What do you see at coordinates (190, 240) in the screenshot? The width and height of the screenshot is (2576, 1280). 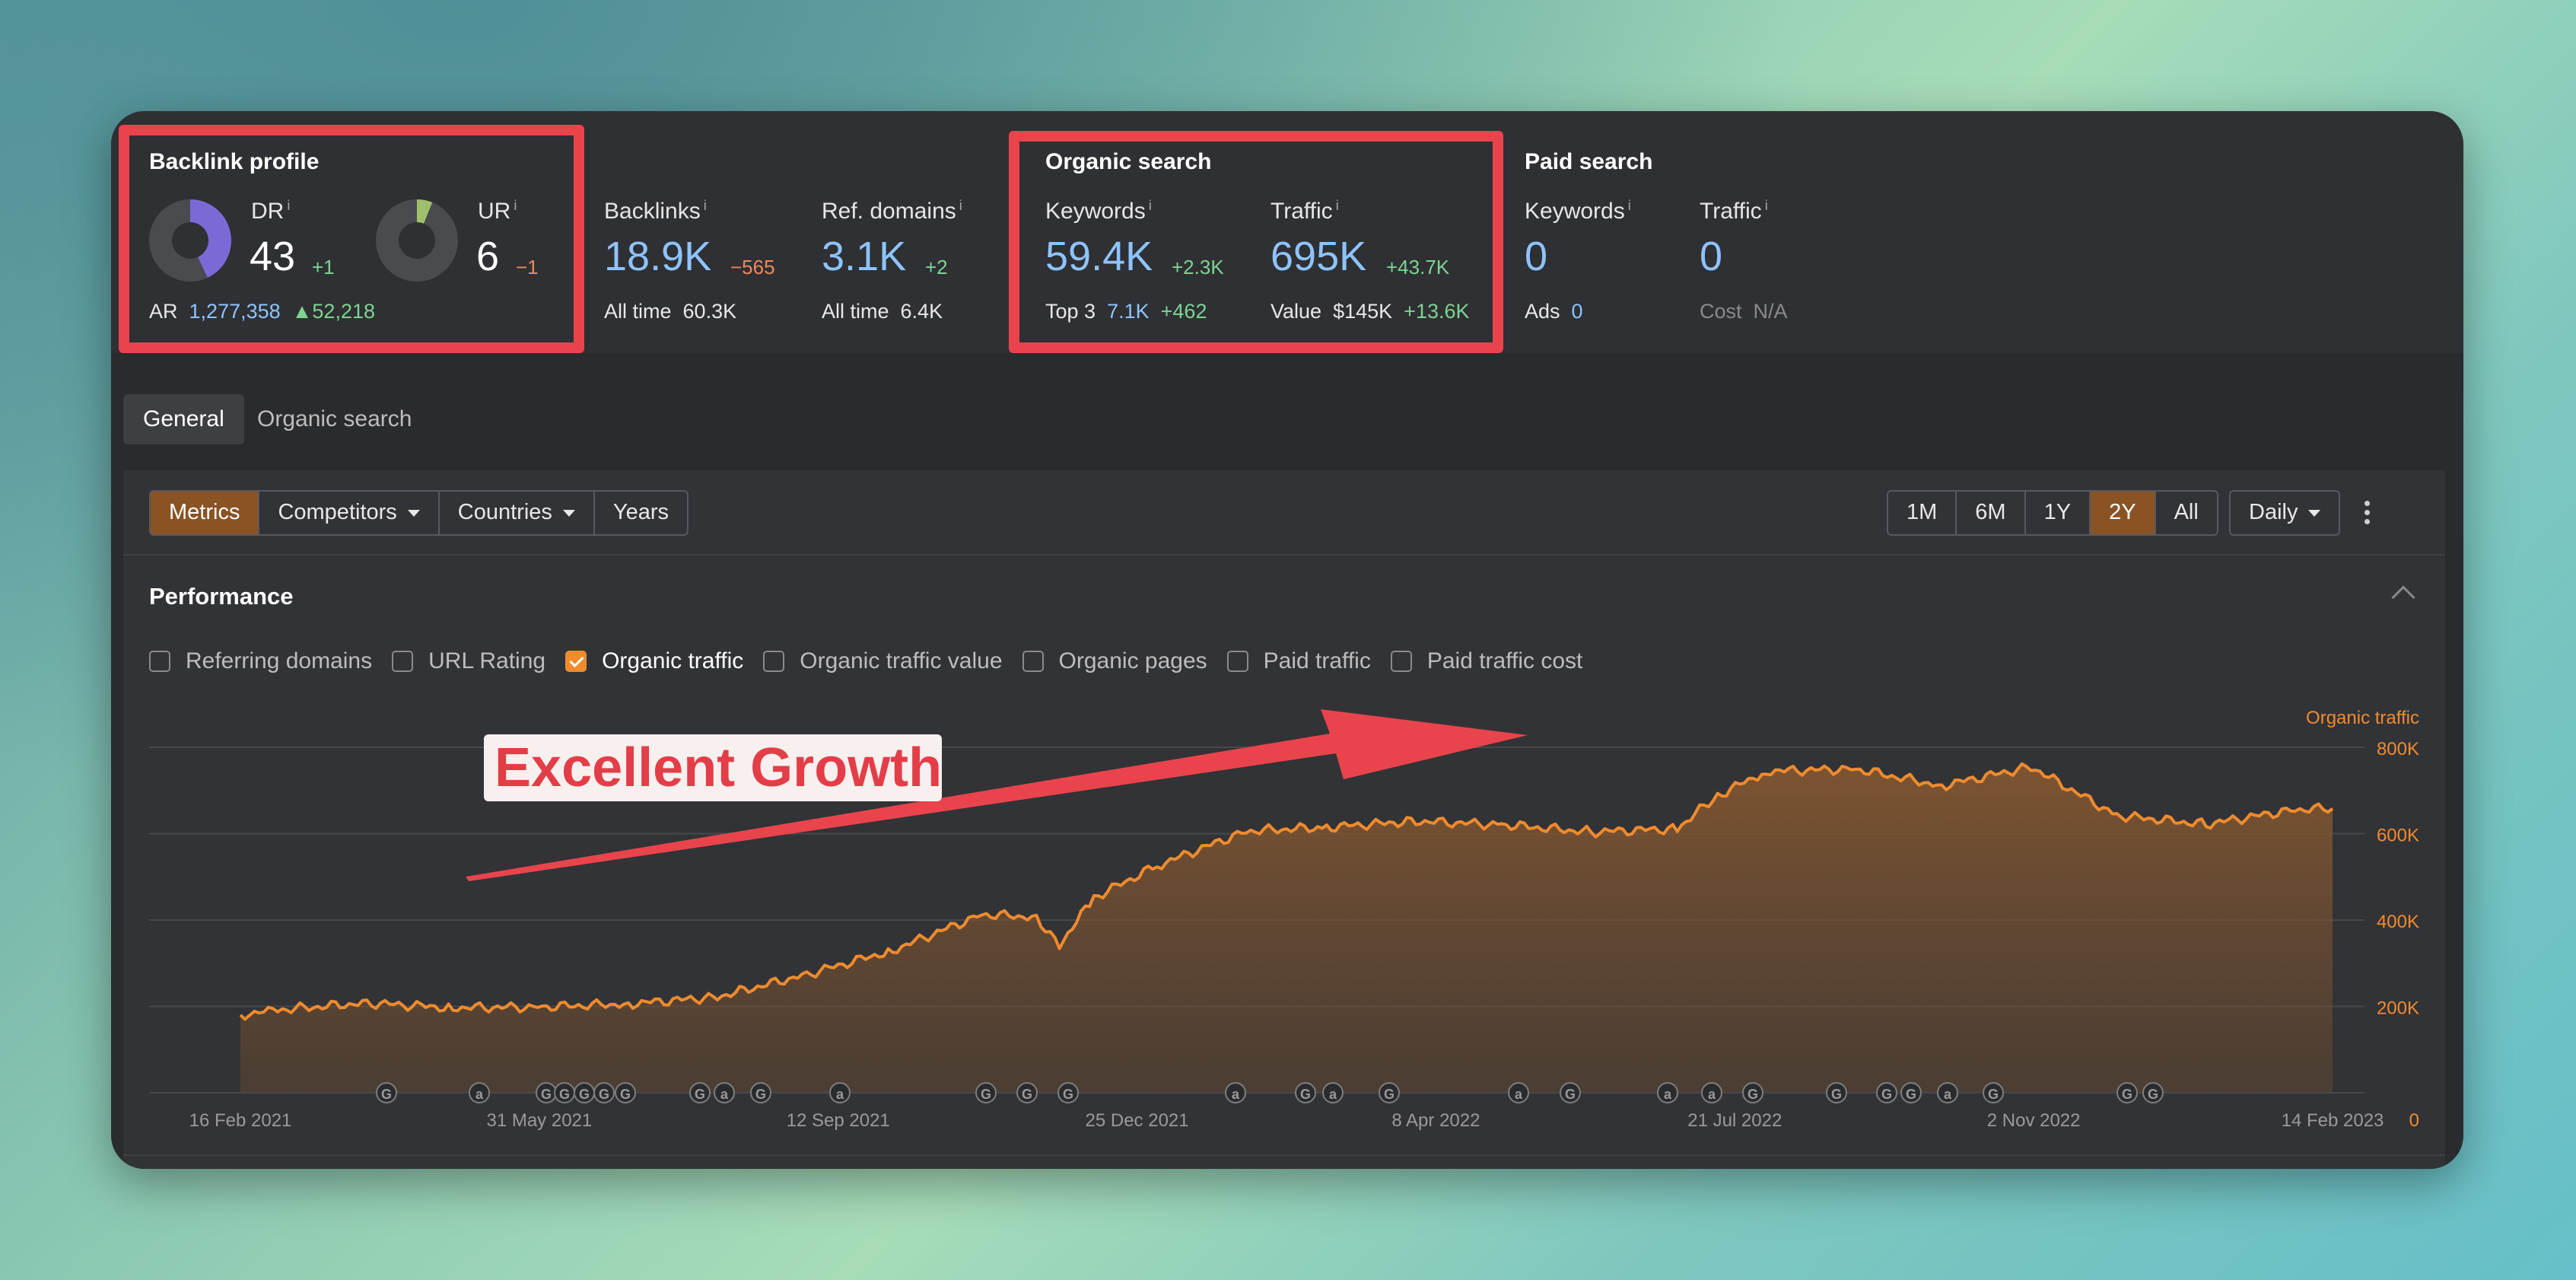 I see `dr-ring-chart` at bounding box center [190, 240].